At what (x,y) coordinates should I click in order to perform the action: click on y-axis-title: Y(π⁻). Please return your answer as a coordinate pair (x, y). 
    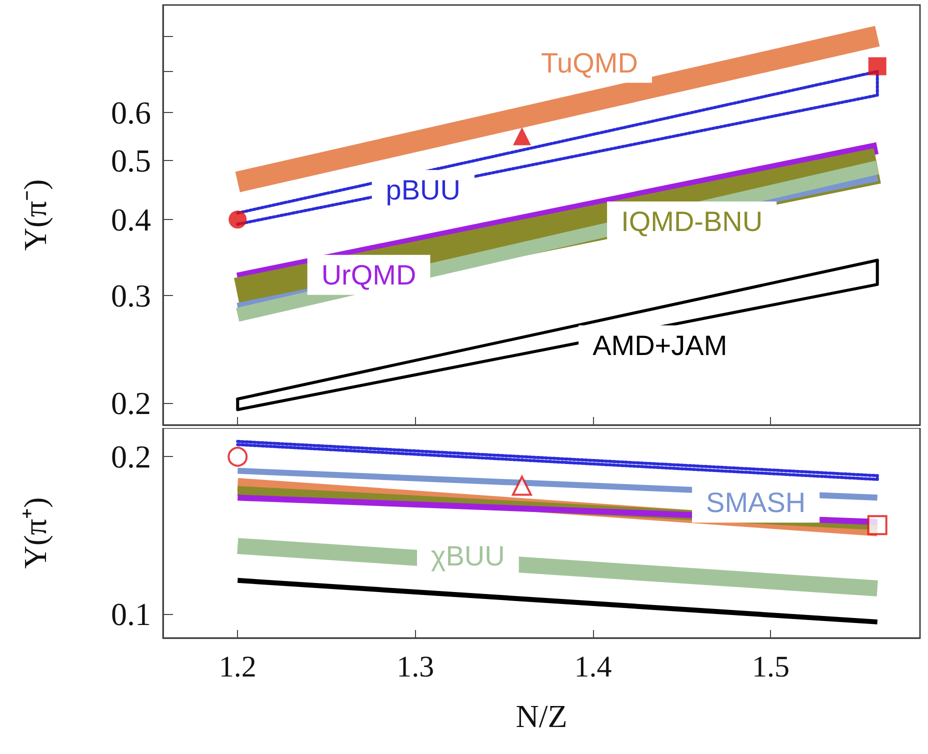
    Looking at the image, I should click on (35, 215).